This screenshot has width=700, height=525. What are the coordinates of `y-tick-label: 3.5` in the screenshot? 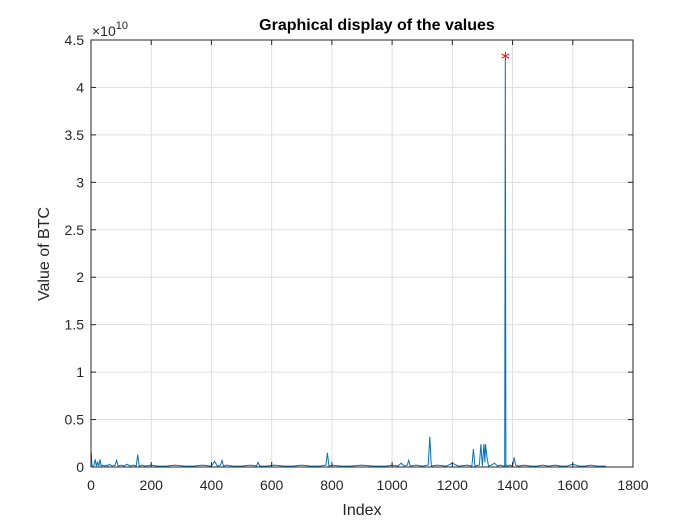 It's located at (75, 135).